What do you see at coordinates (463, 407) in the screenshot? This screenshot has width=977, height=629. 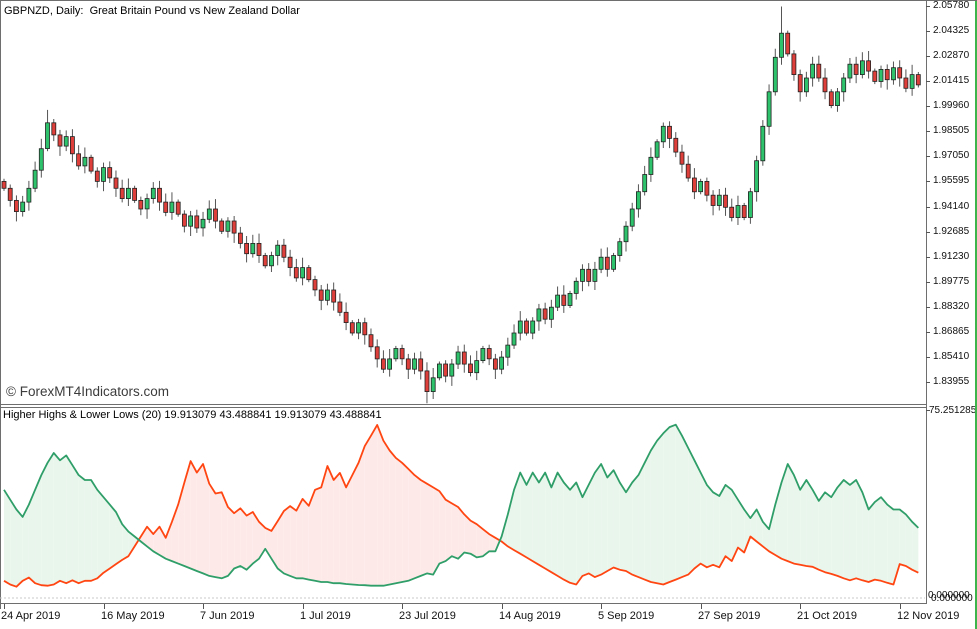 I see `pane-separator` at bounding box center [463, 407].